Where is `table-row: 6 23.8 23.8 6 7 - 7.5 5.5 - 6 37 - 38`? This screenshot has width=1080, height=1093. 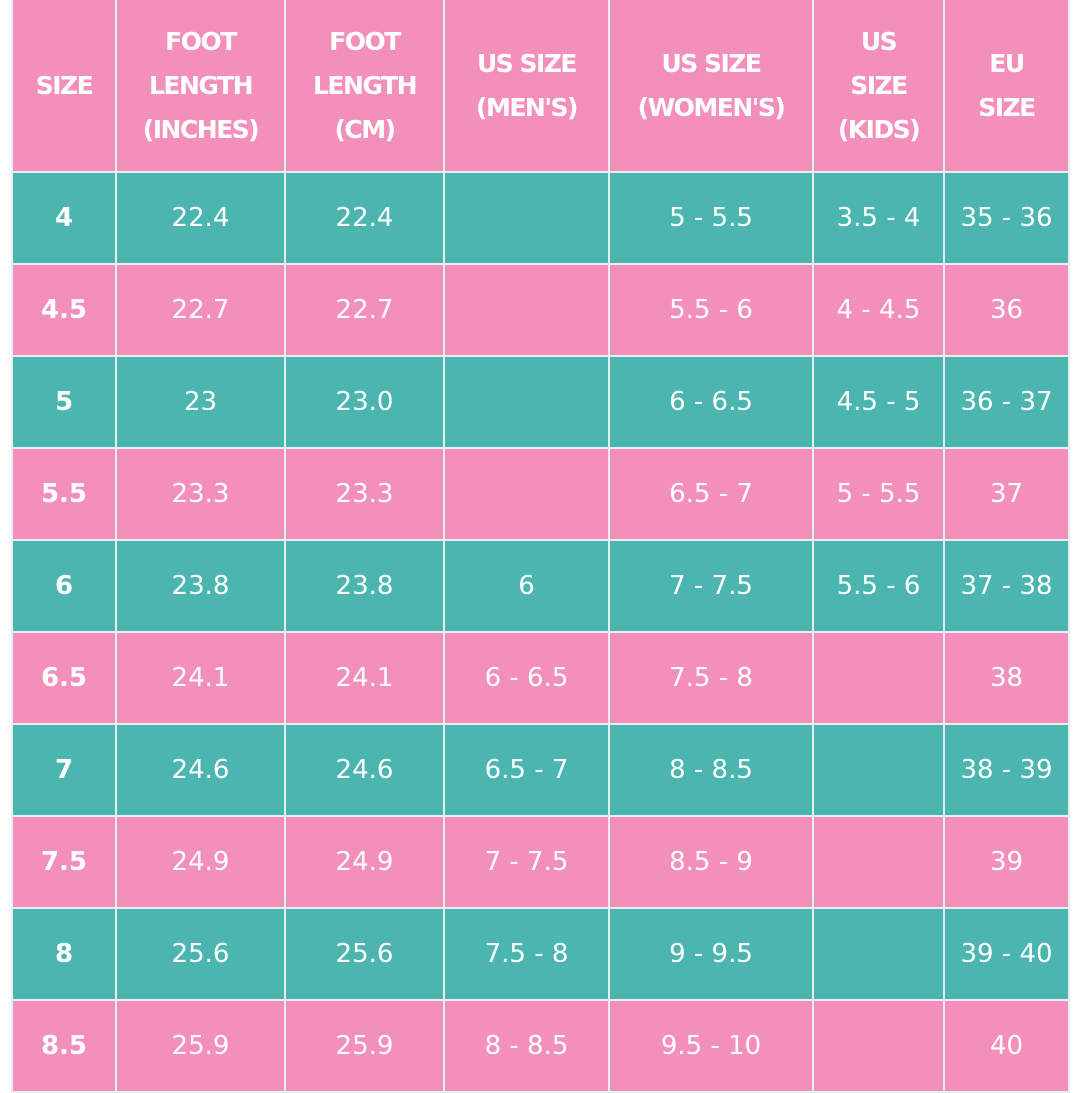
table-row: 6 23.8 23.8 6 7 - 7.5 5.5 - 6 37 - 38 is located at coordinates (540, 586).